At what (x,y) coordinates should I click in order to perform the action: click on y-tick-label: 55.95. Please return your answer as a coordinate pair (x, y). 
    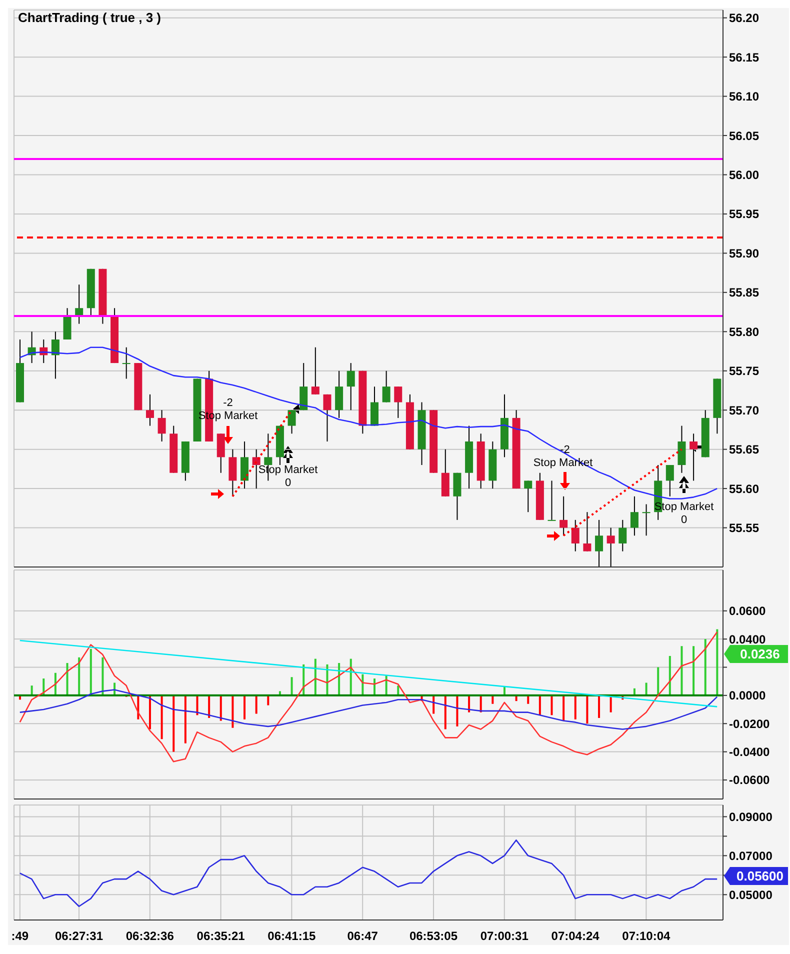
    Looking at the image, I should click on (744, 214).